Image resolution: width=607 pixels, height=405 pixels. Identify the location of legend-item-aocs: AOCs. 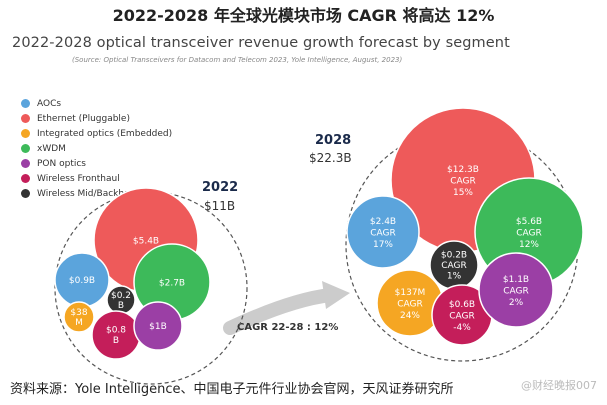
(96, 103).